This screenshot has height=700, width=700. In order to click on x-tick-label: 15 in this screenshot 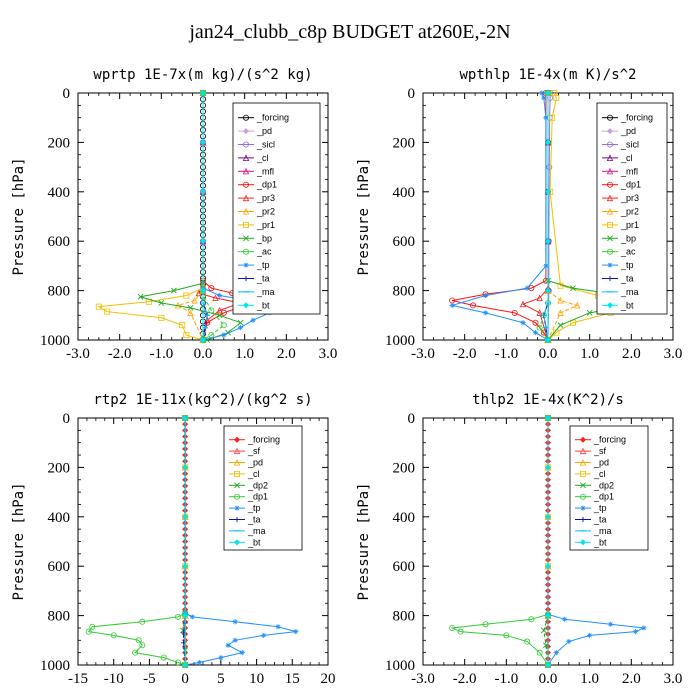, I will do `click(292, 679)`.